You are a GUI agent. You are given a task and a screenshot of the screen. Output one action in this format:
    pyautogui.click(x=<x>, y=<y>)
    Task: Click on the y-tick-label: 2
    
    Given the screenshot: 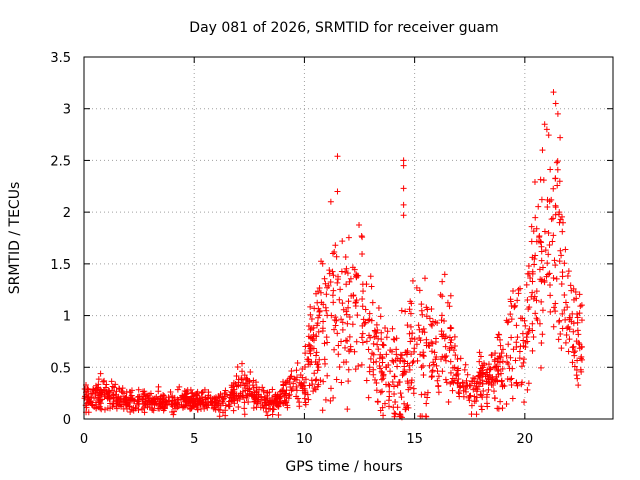 What is the action you would take?
    pyautogui.click(x=67, y=213)
    